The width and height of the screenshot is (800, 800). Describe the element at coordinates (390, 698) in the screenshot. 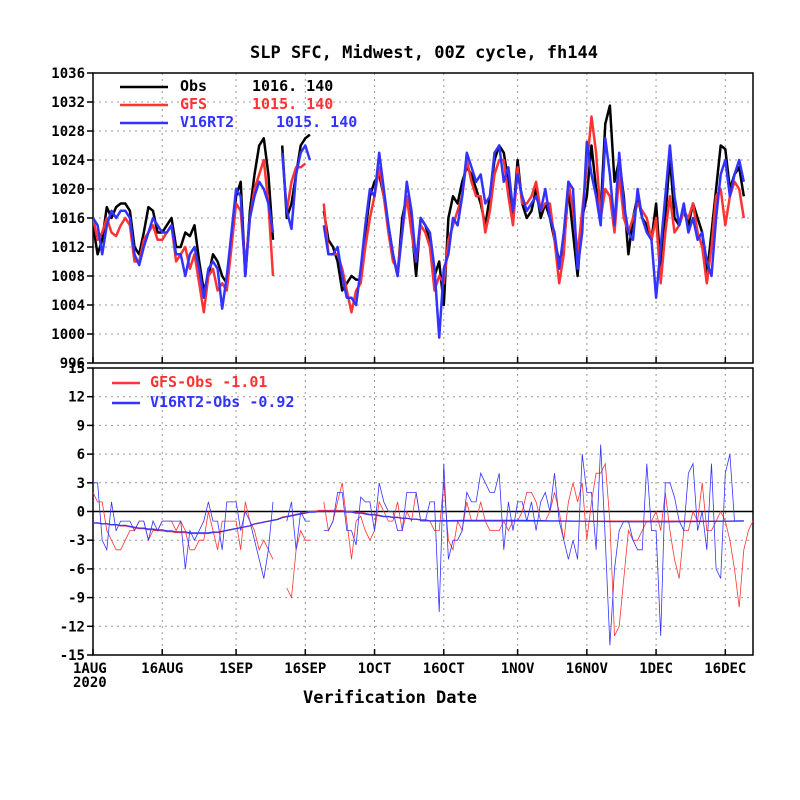

I see `x-axis-label: Verification Date` at that location.